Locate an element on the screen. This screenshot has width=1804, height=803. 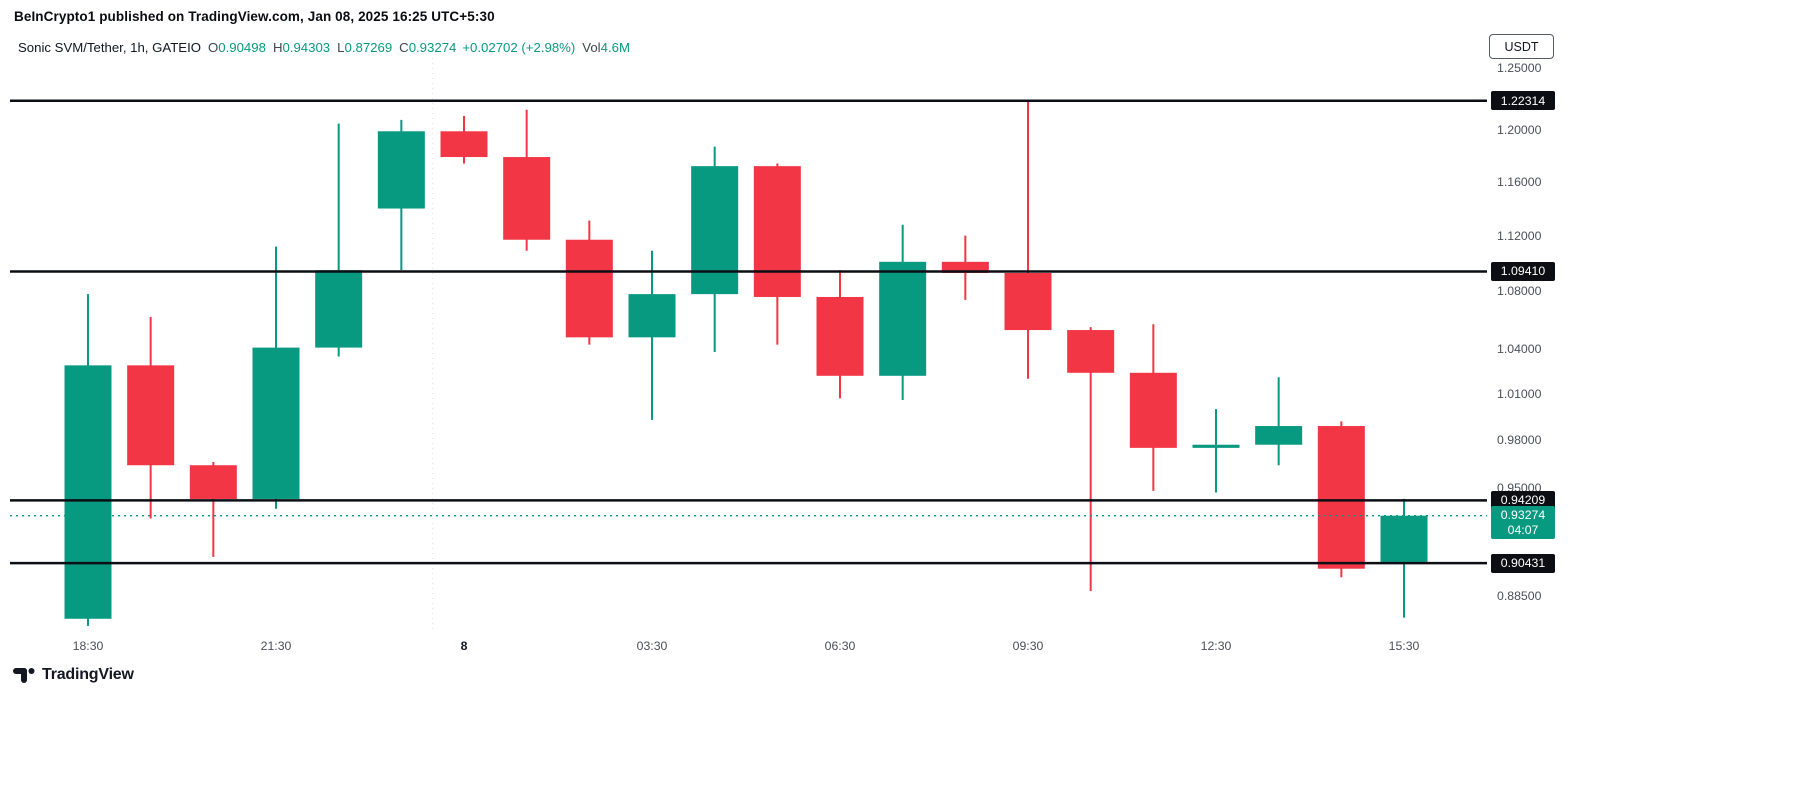
current-price-value: 0.93274 is located at coordinates (1523, 514).